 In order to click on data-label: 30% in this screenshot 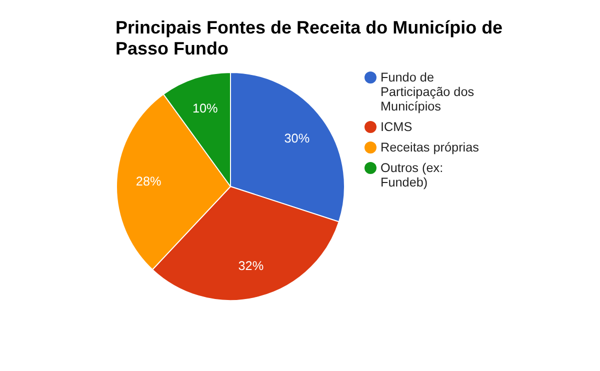, I will do `click(297, 138)`.